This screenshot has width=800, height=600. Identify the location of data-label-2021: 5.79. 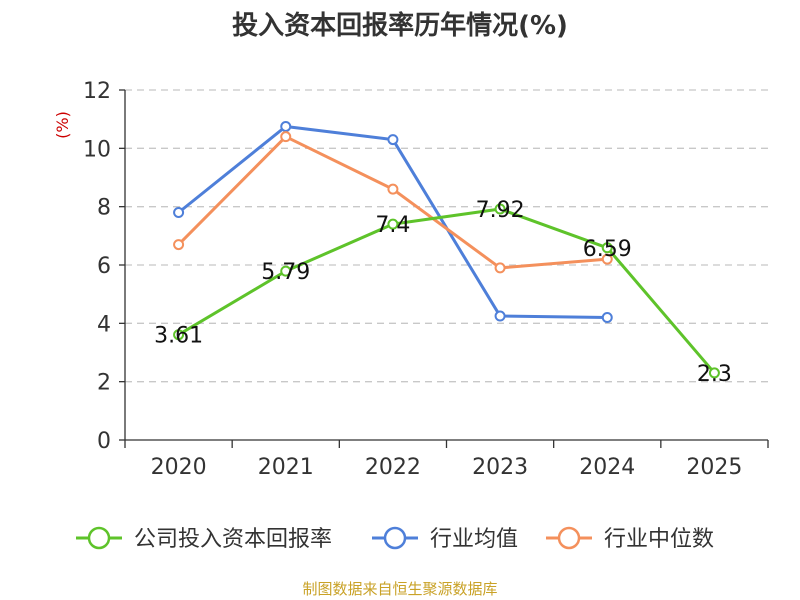
(285, 272).